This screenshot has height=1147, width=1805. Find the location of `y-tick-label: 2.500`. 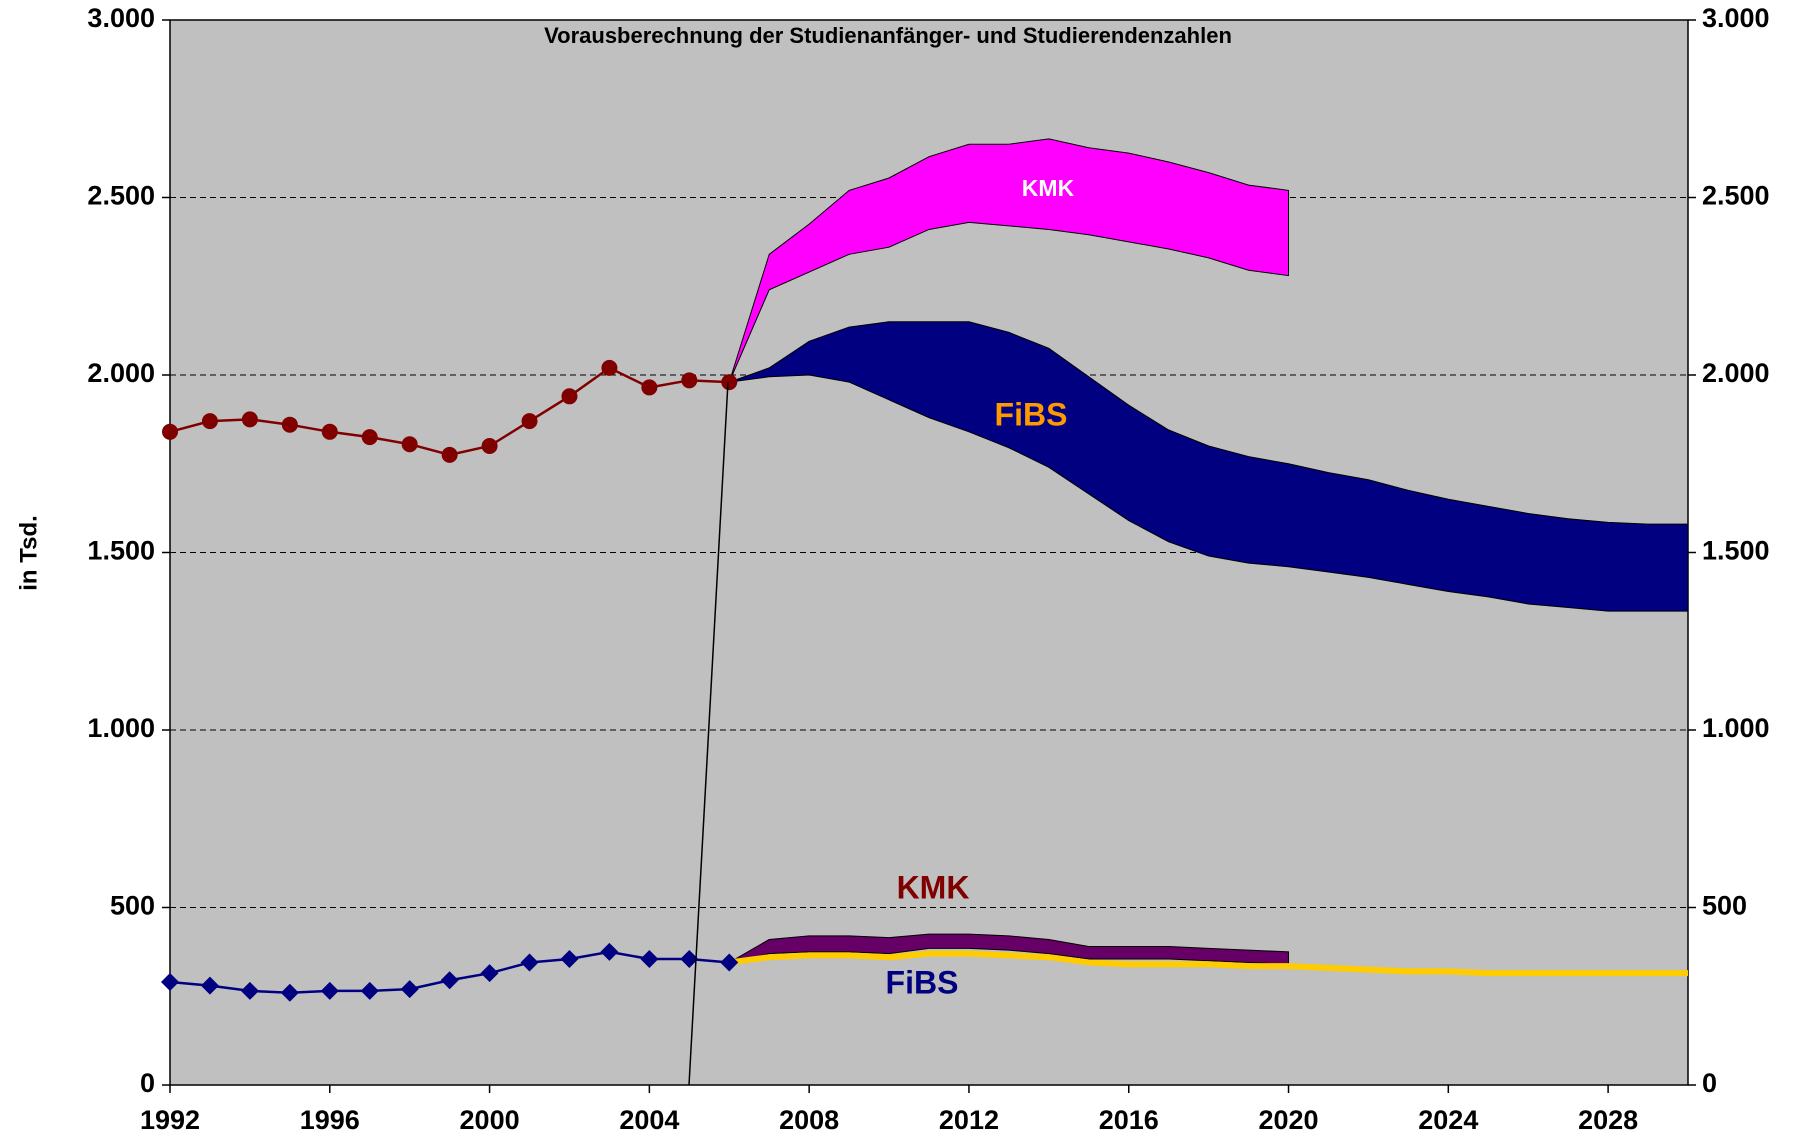

y-tick-label: 2.500 is located at coordinates (121, 196).